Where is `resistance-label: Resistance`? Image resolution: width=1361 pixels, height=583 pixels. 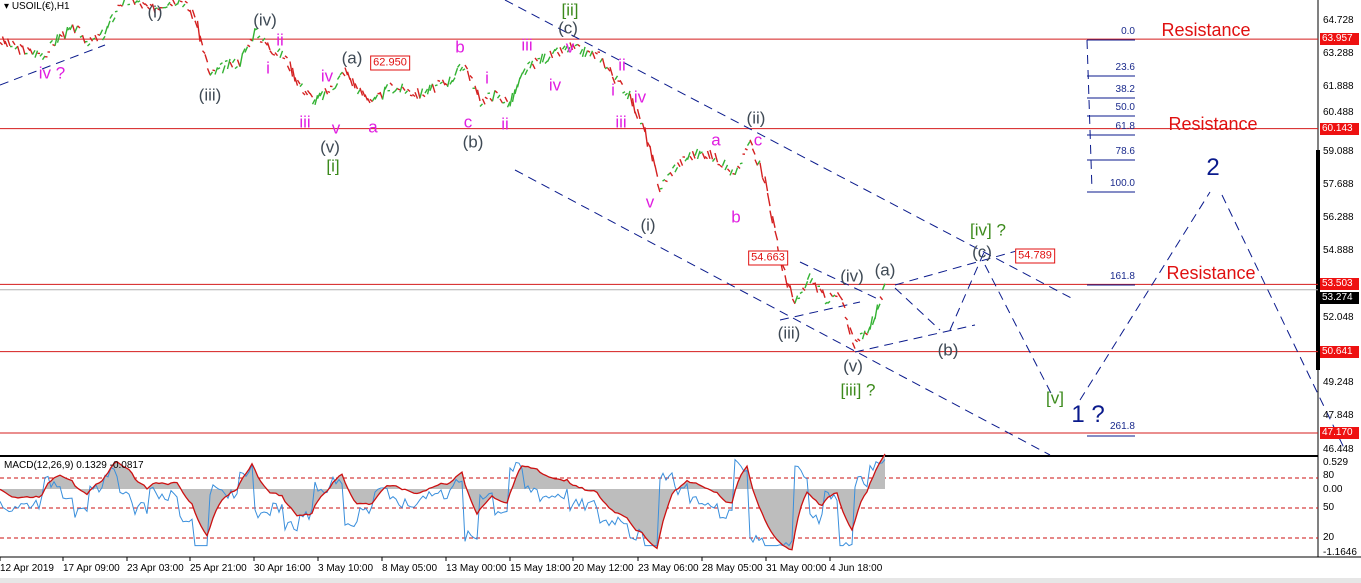
resistance-label: Resistance is located at coordinates (1211, 273).